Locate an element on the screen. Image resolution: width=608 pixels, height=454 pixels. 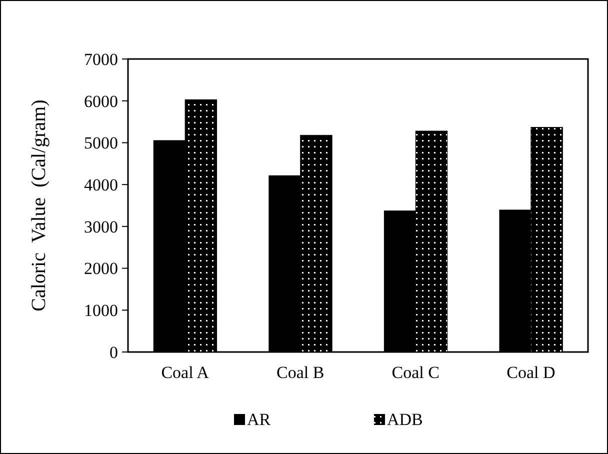
legend-label: AR is located at coordinates (259, 419).